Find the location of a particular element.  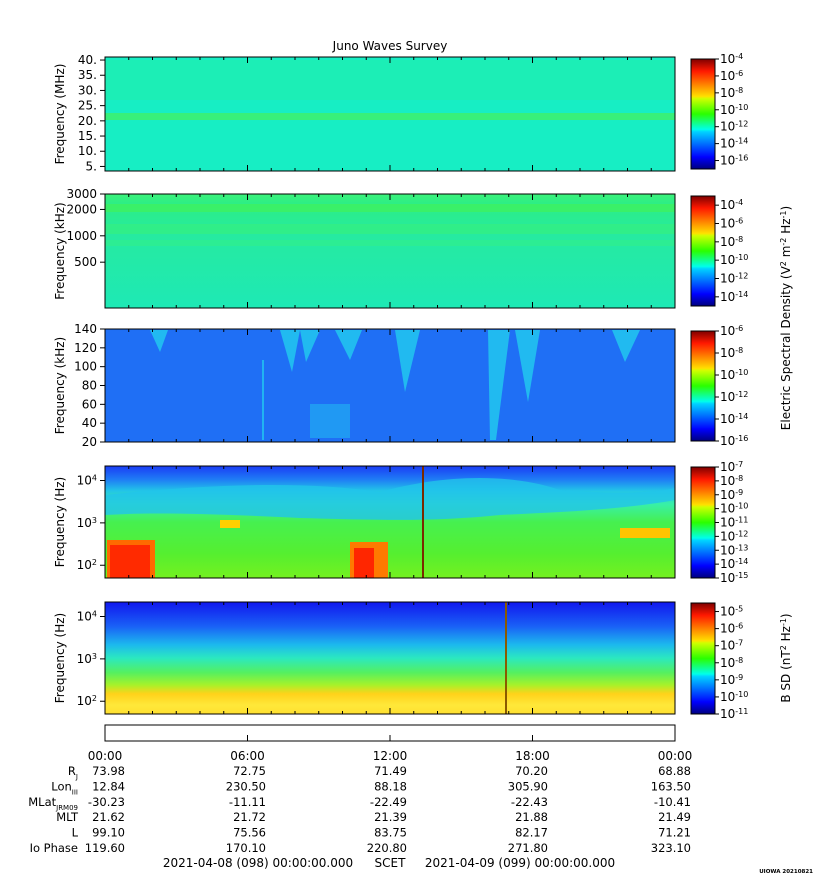

colorbar-tick-label-lfr-high: 10-10 is located at coordinates (734, 375).